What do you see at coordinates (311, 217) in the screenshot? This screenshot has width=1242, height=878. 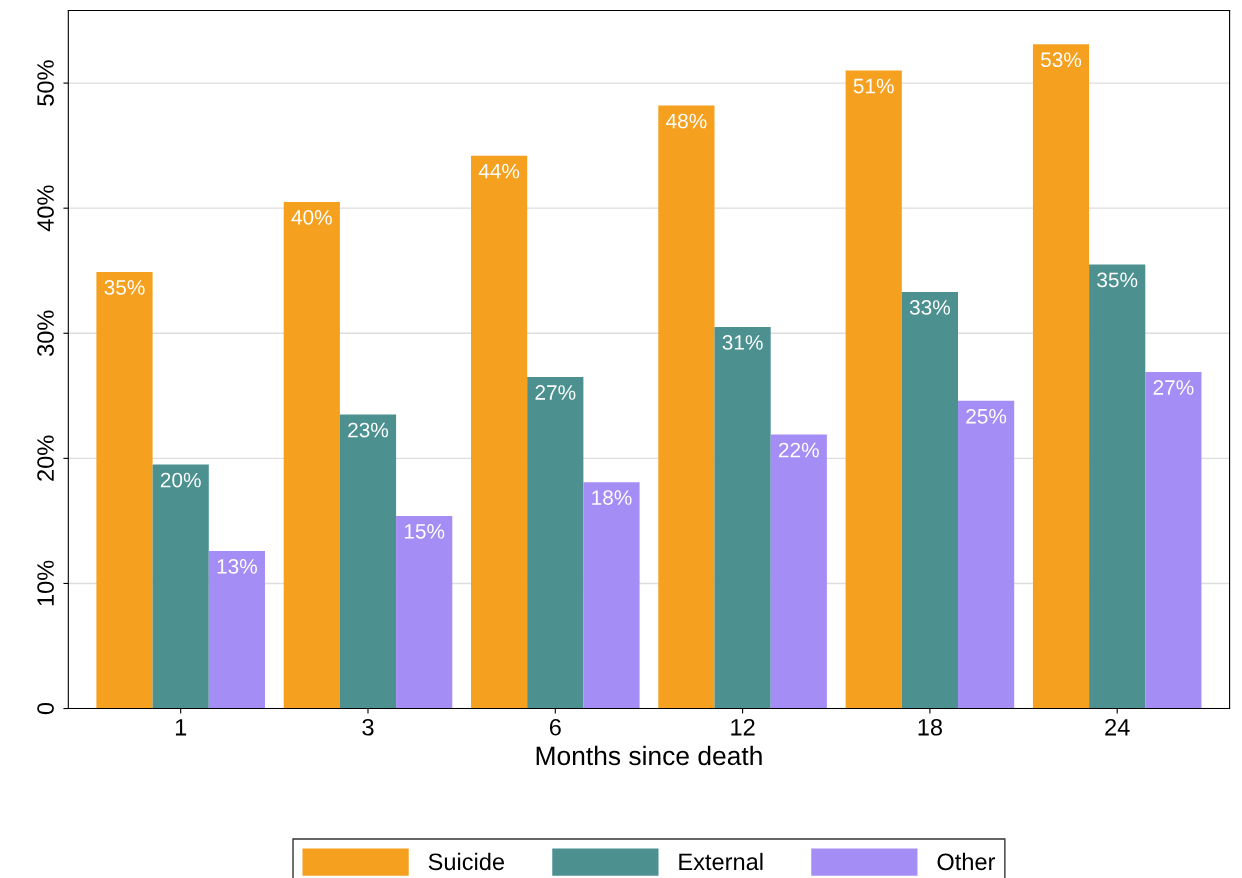 I see `data-label: 40%` at bounding box center [311, 217].